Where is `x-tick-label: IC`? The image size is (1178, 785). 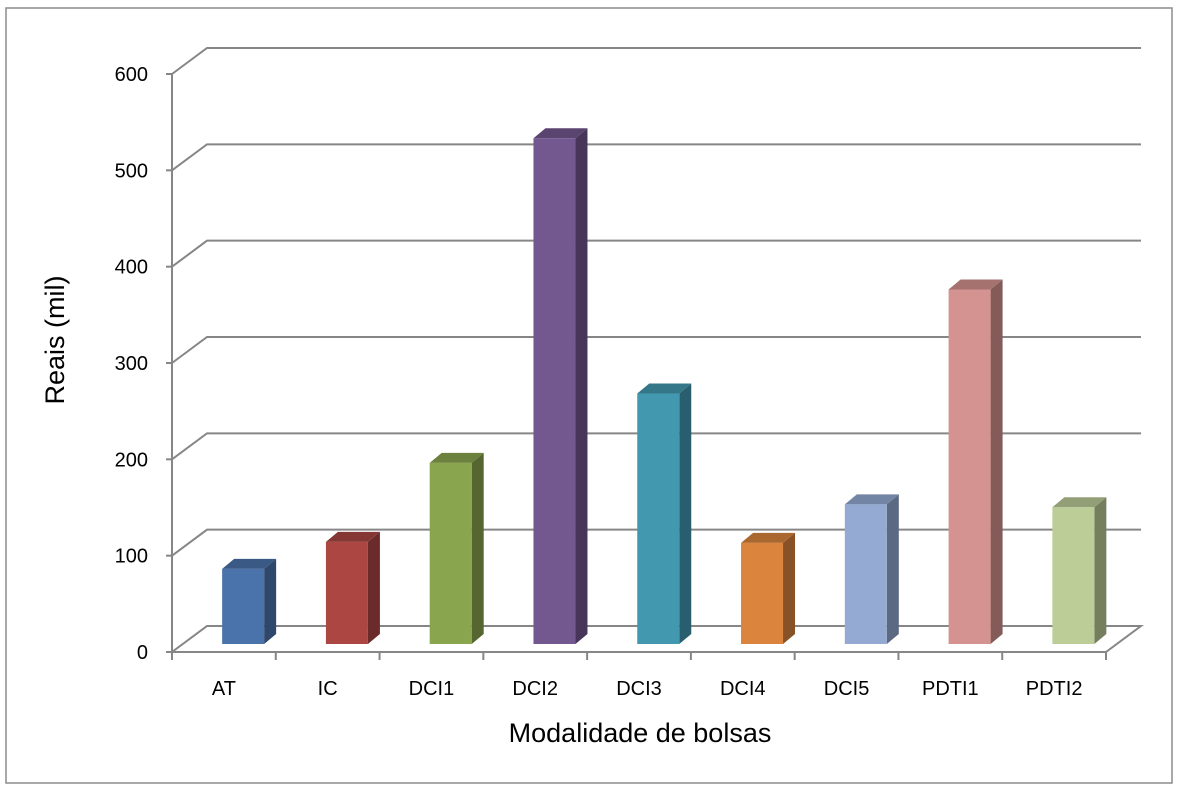 x-tick-label: IC is located at coordinates (328, 689).